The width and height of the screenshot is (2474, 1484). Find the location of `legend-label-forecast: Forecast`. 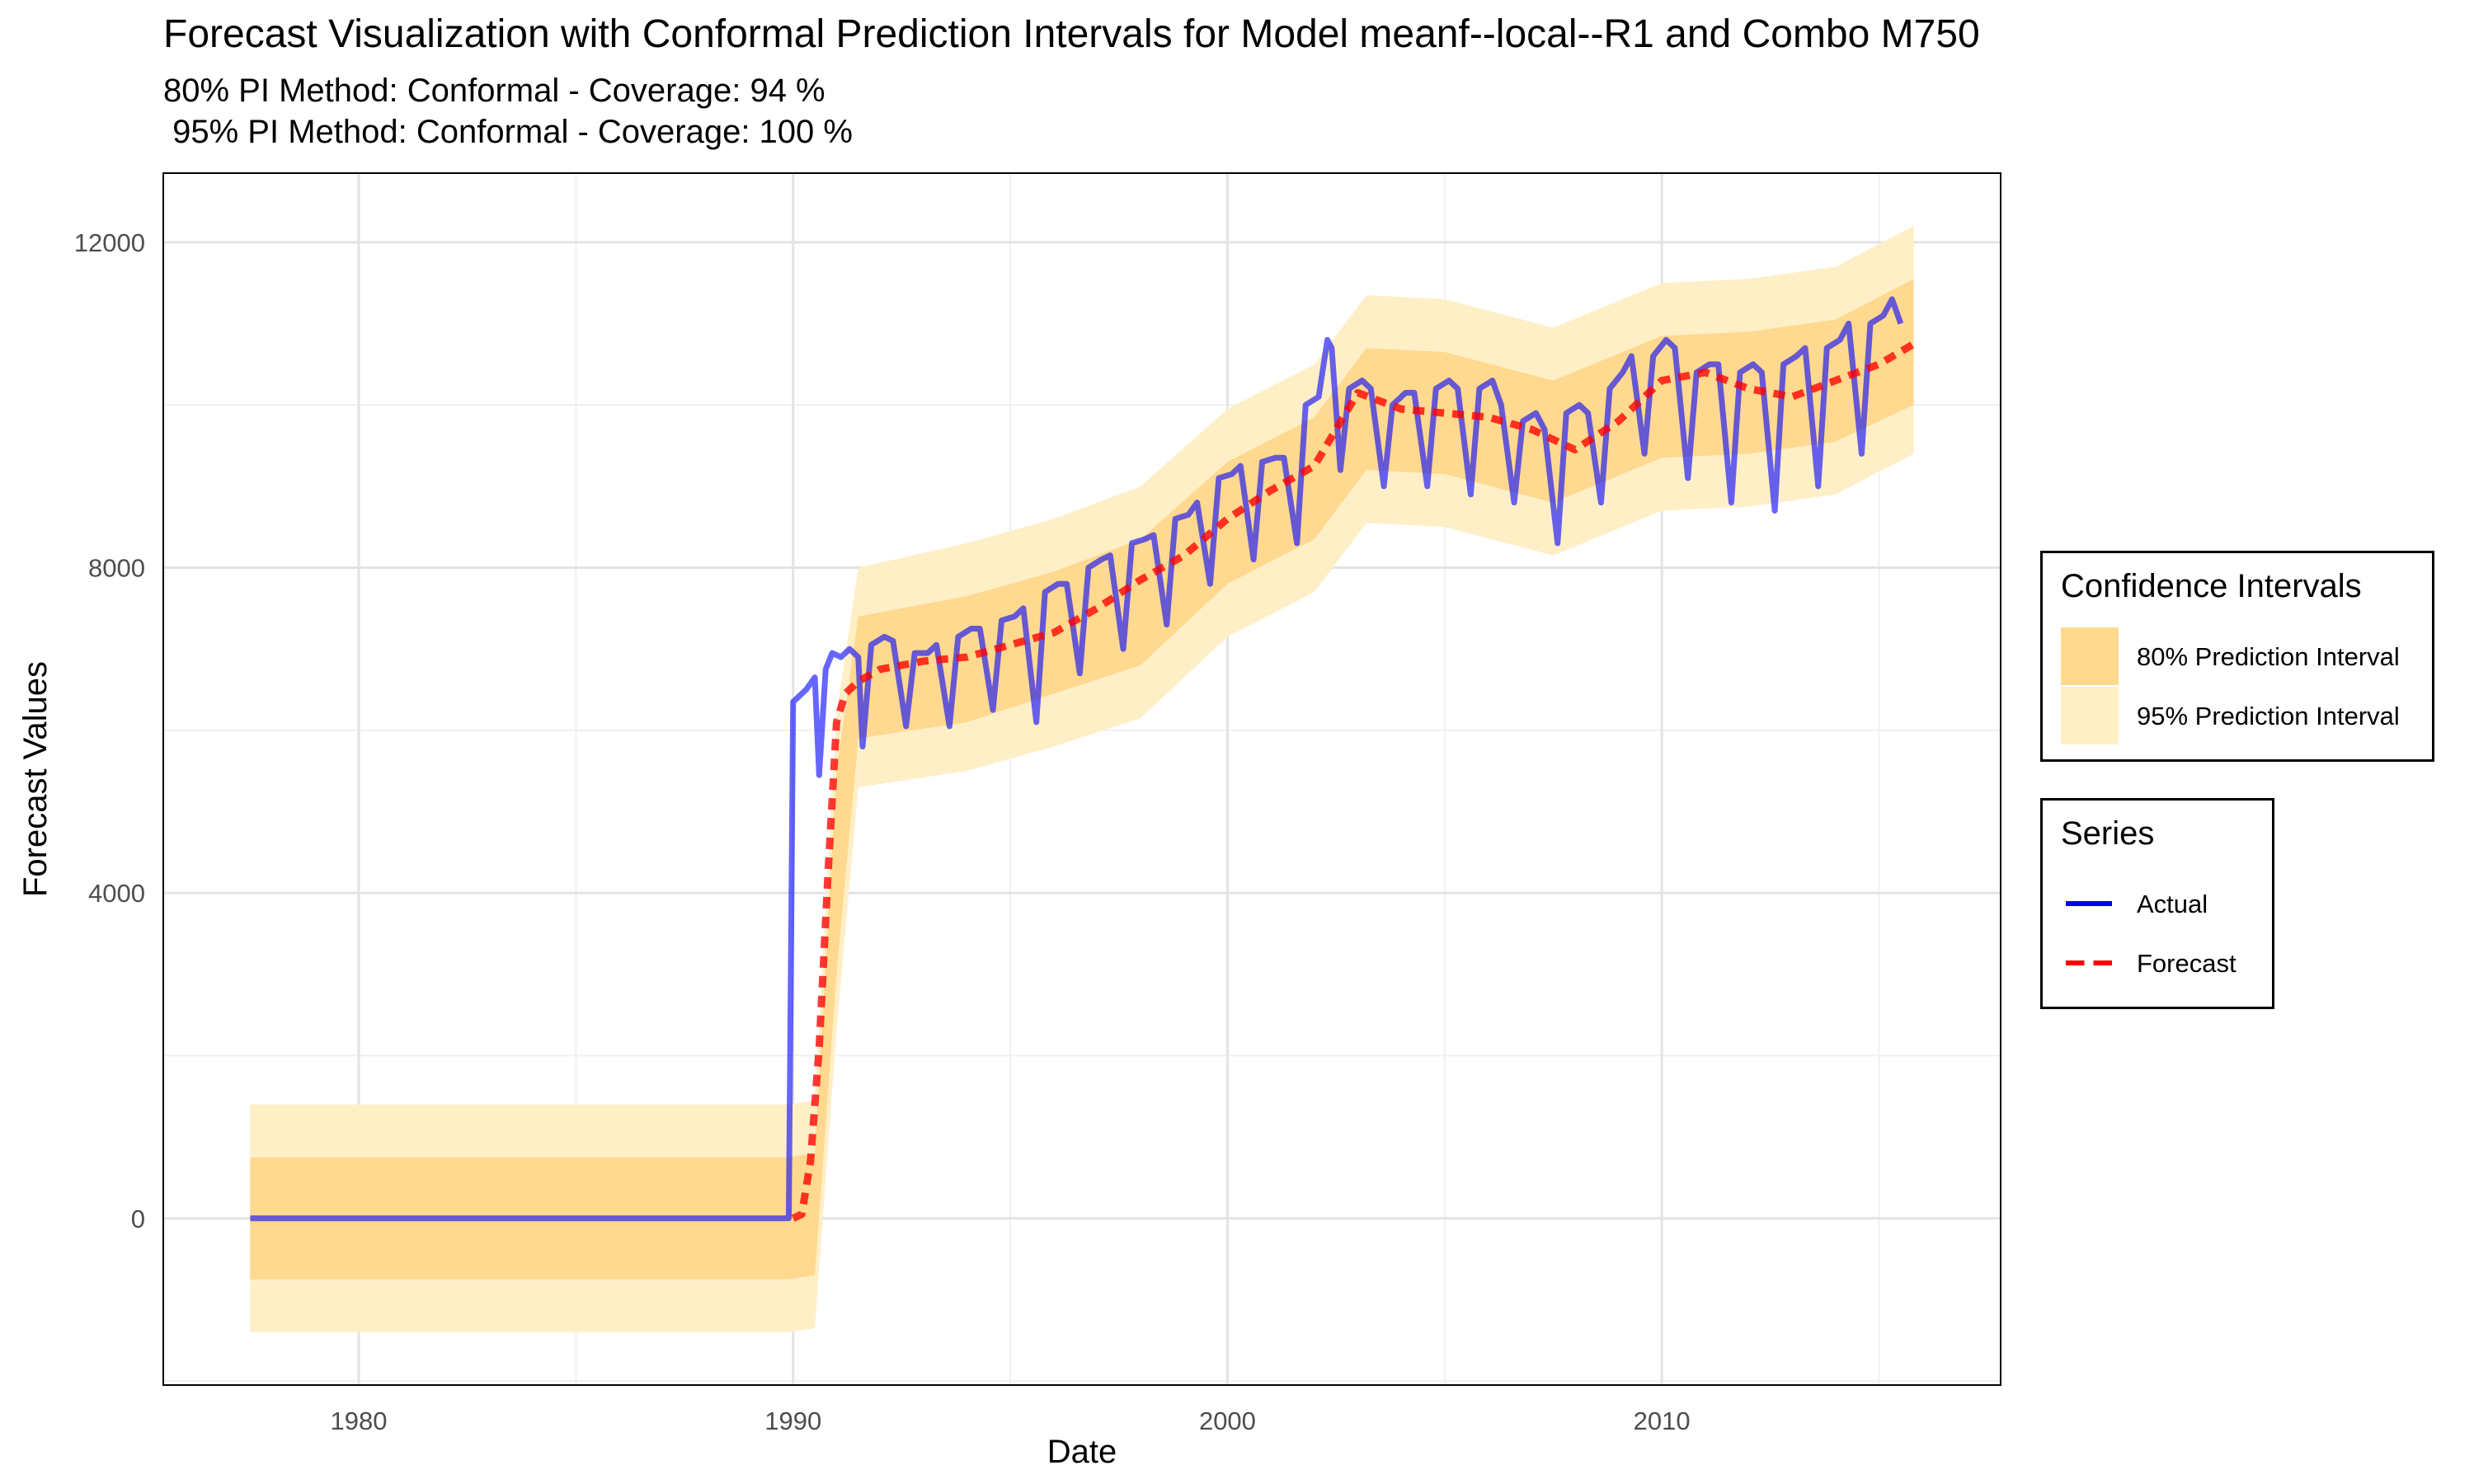

legend-label-forecast: Forecast is located at coordinates (2186, 963).